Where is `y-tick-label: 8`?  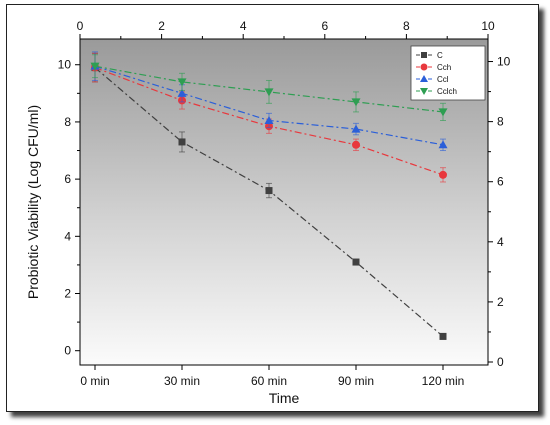
y-tick-label: 8 is located at coordinates (67, 122).